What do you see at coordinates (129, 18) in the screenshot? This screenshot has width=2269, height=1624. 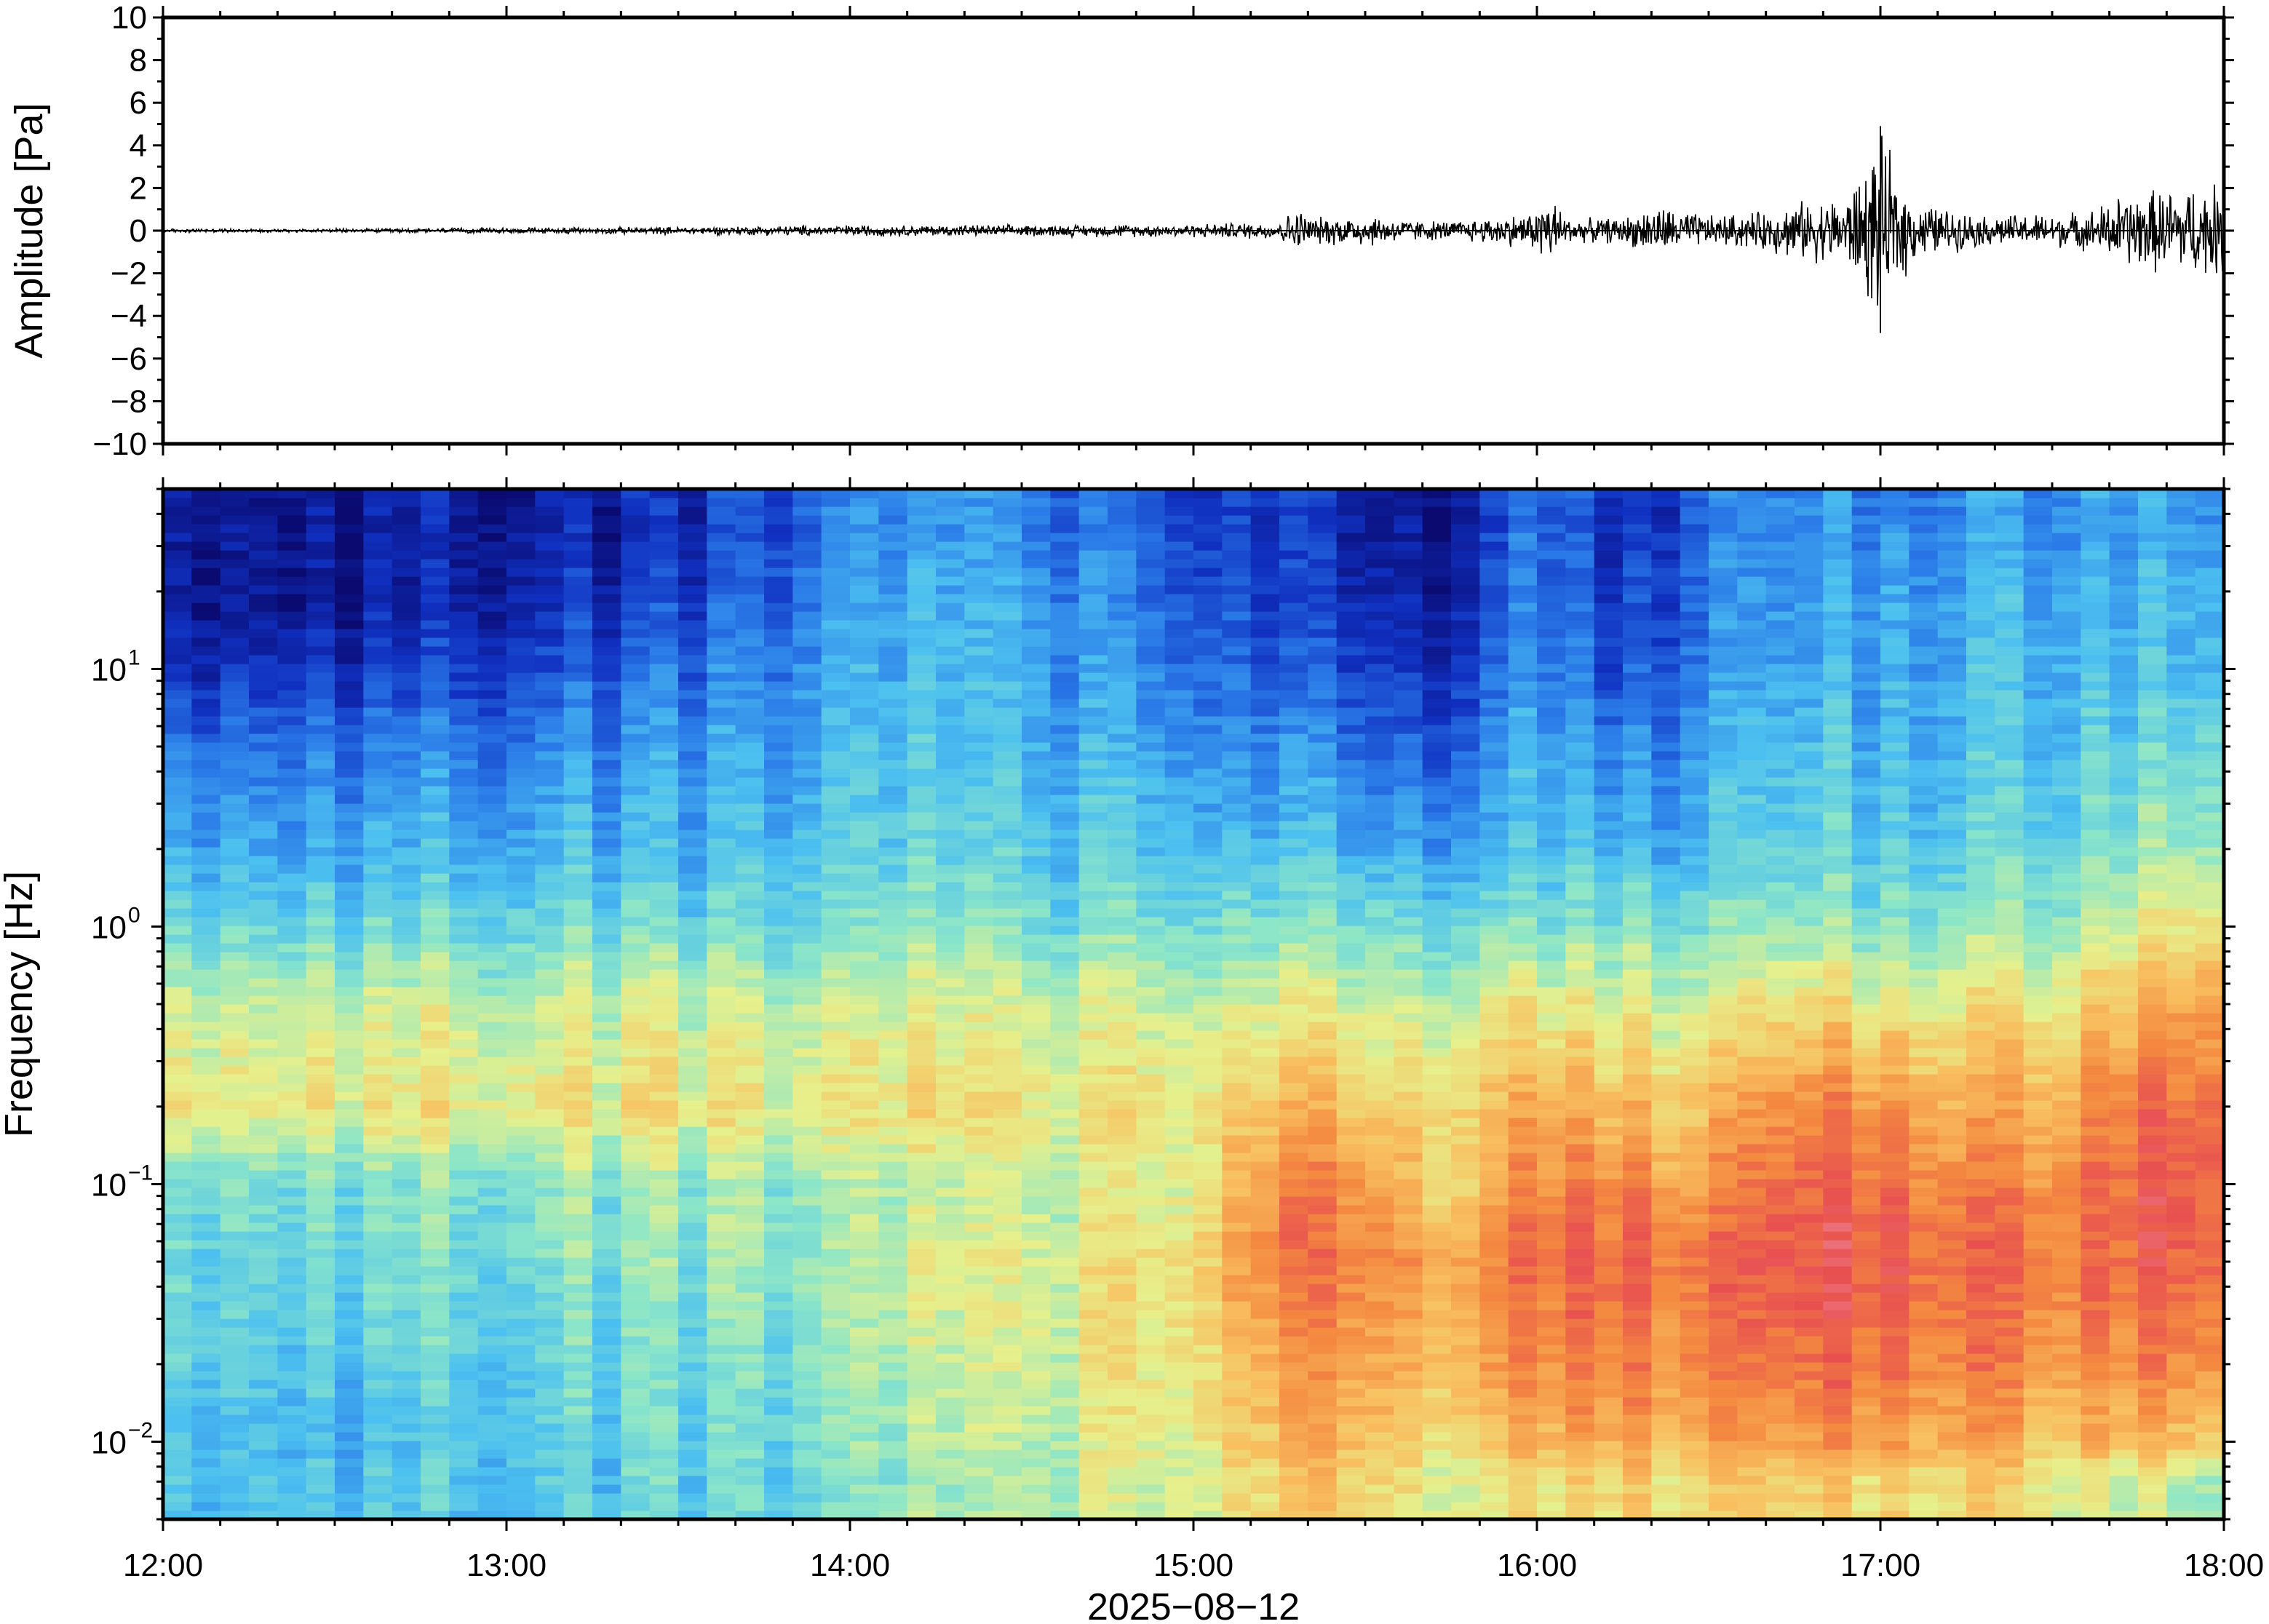 I see `waveform-y-tick-label: 10` at bounding box center [129, 18].